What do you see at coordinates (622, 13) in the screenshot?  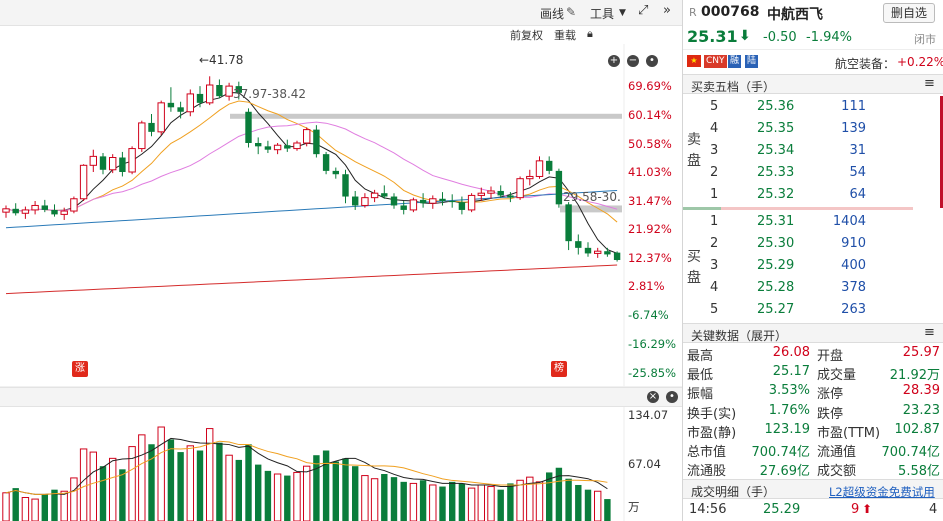 I see `chevron-down-icon: ▼` at bounding box center [622, 13].